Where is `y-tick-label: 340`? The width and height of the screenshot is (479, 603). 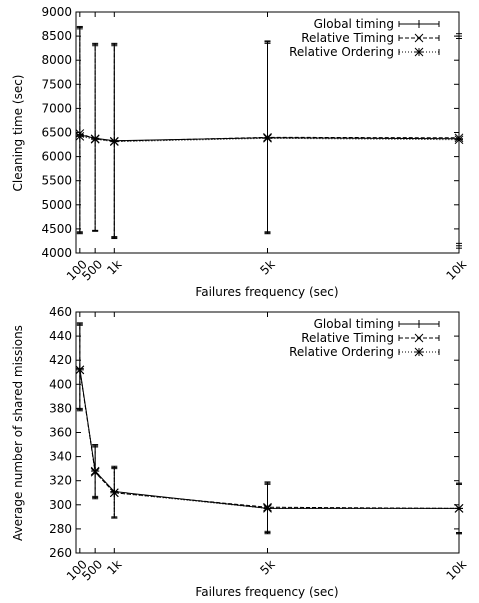 y-tick-label: 340 is located at coordinates (60, 457).